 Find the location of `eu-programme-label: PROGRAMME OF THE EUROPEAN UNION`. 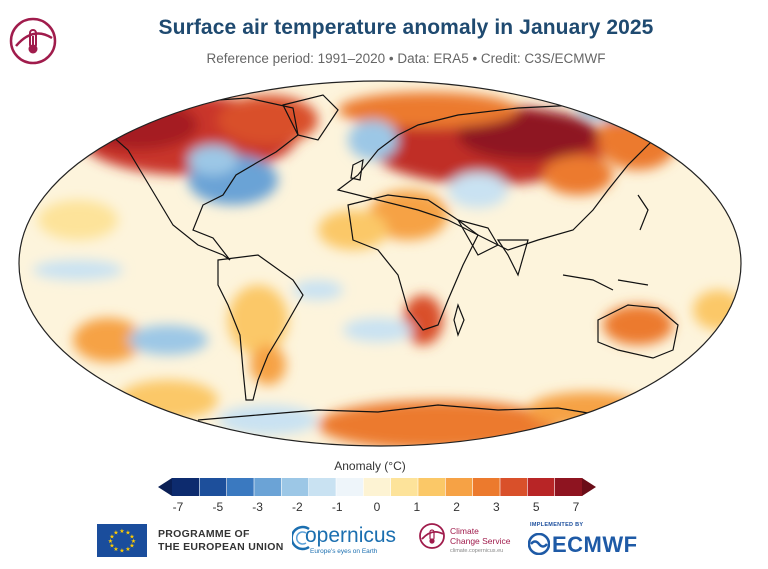

eu-programme-label: PROGRAMME OF THE EUROPEAN UNION is located at coordinates (221, 541).